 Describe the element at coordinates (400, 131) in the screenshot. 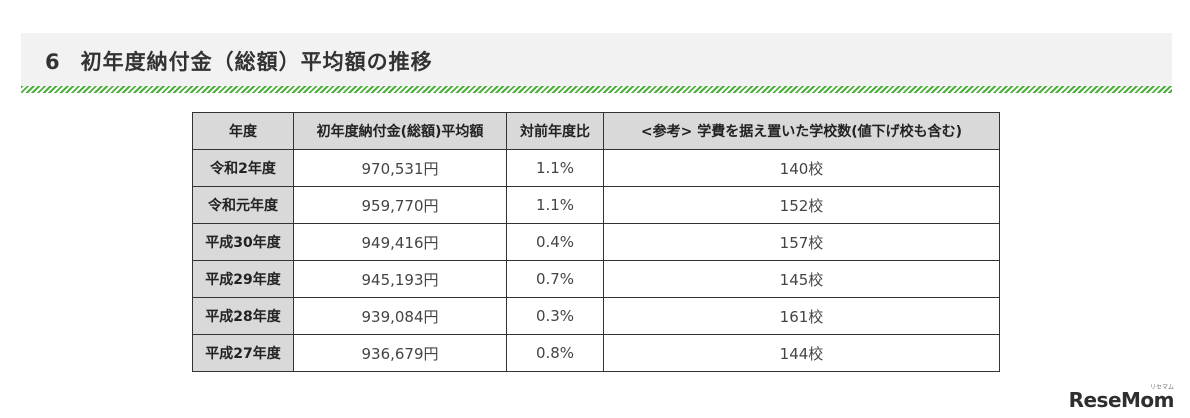

I see `col-header-amount: 初年度納付金(総額)平均額` at that location.